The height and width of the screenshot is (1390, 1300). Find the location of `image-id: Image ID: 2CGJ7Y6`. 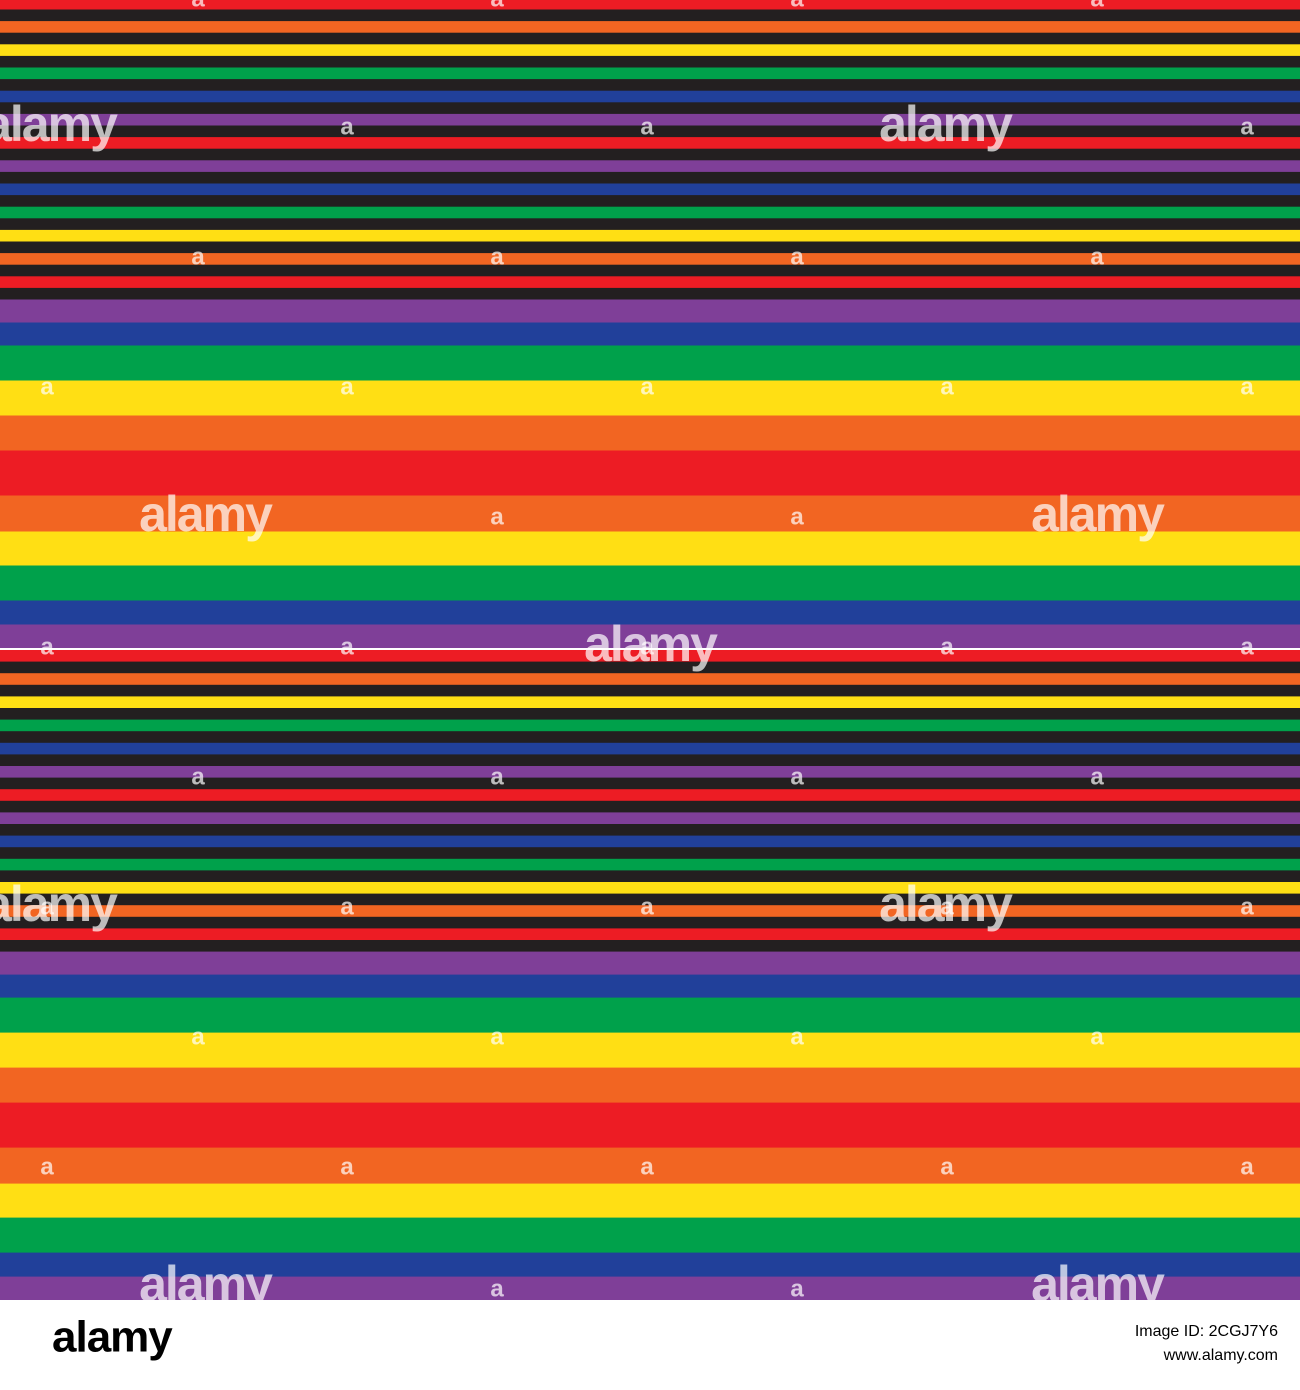

image-id: Image ID: 2CGJ7Y6 is located at coordinates (1206, 1331).